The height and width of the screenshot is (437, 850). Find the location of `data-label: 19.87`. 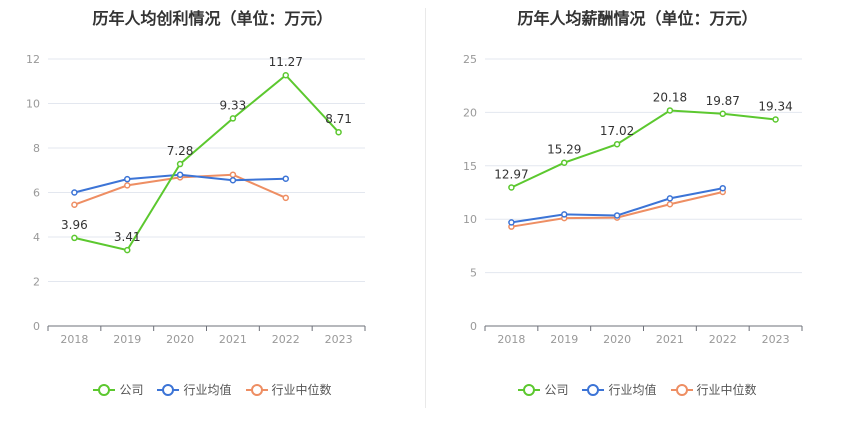

data-label: 19.87 is located at coordinates (723, 101).